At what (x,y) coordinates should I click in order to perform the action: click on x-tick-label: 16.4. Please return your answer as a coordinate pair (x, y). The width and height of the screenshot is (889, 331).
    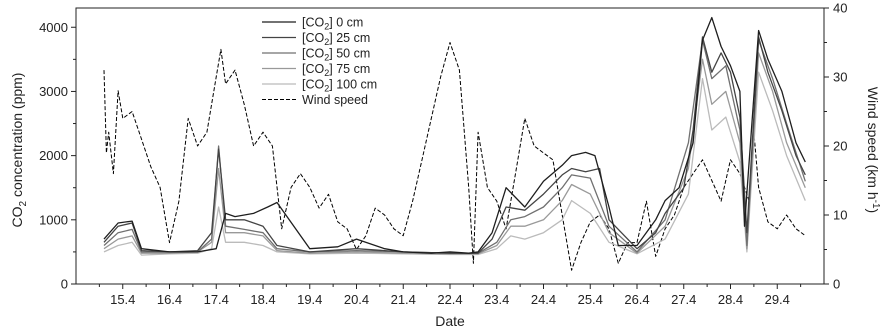
    Looking at the image, I should click on (169, 299).